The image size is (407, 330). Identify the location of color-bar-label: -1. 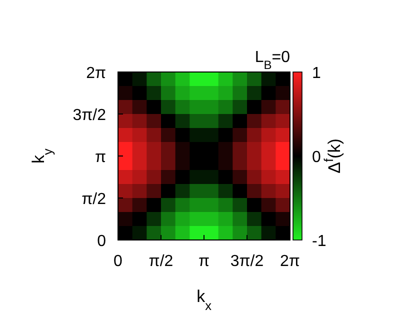
(319, 241).